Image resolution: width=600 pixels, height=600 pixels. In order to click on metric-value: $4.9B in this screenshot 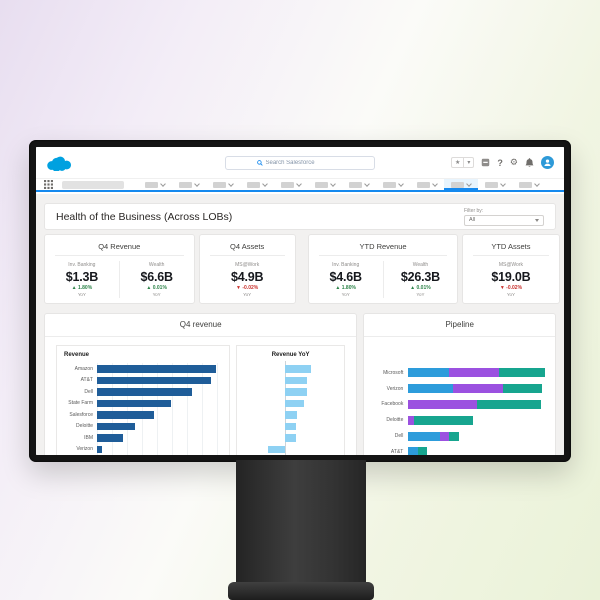, I will do `click(247, 277)`.